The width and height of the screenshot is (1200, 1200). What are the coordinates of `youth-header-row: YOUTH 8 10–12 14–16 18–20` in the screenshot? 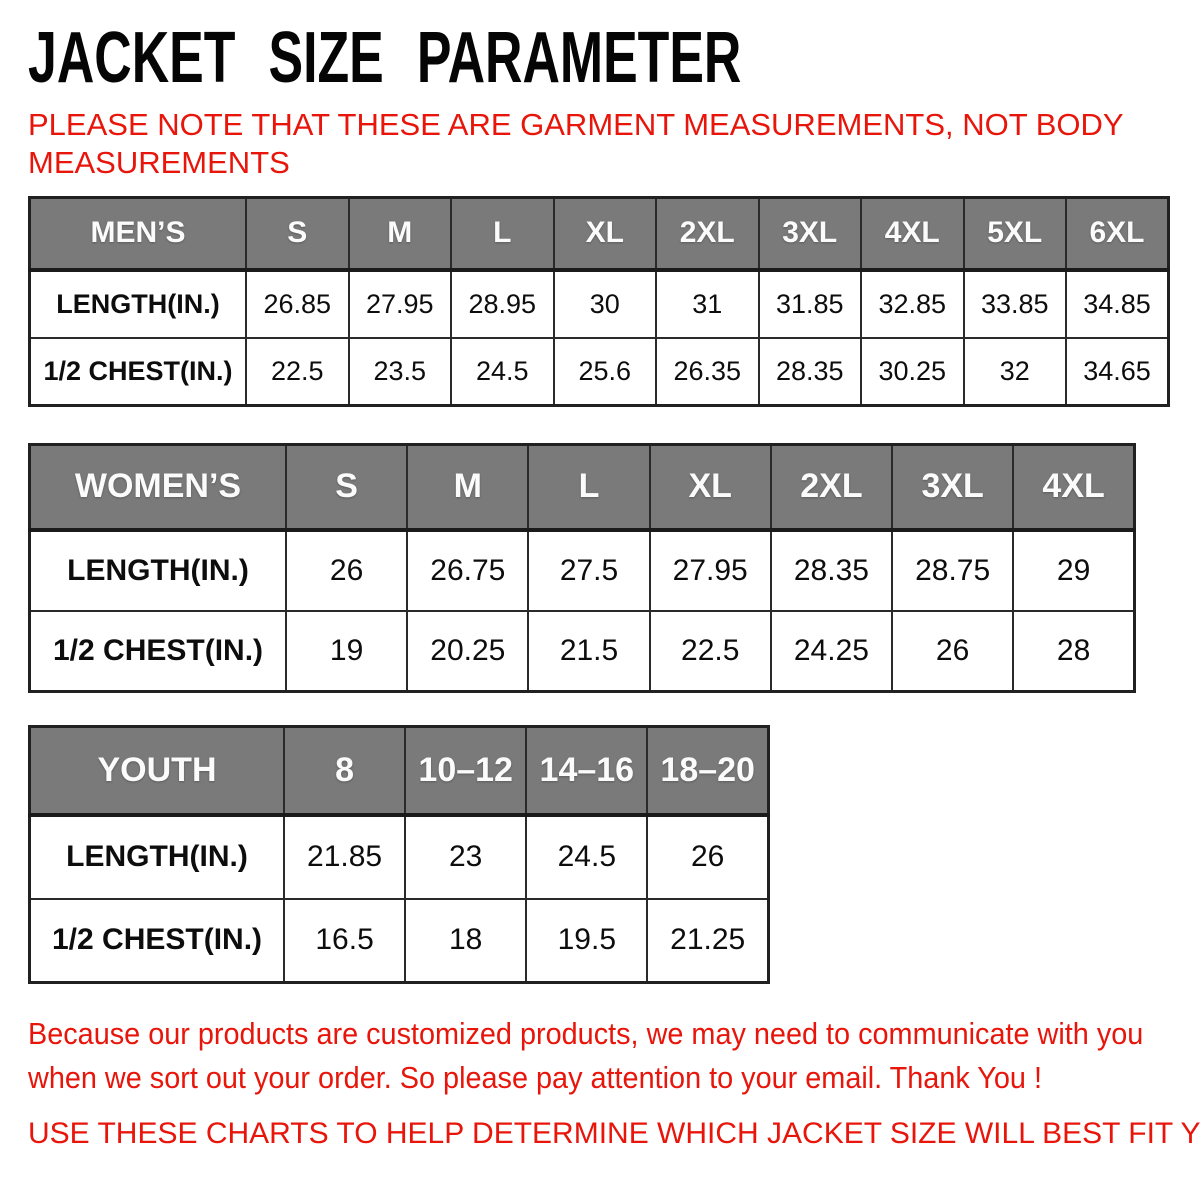 It's located at (399, 771).